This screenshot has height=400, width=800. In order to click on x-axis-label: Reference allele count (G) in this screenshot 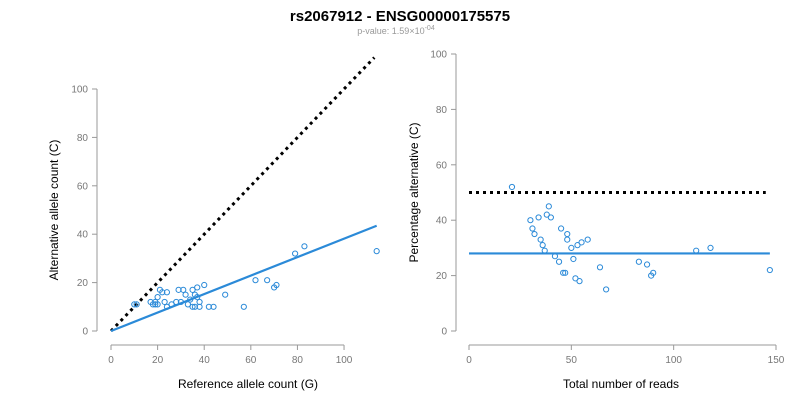, I will do `click(248, 384)`.